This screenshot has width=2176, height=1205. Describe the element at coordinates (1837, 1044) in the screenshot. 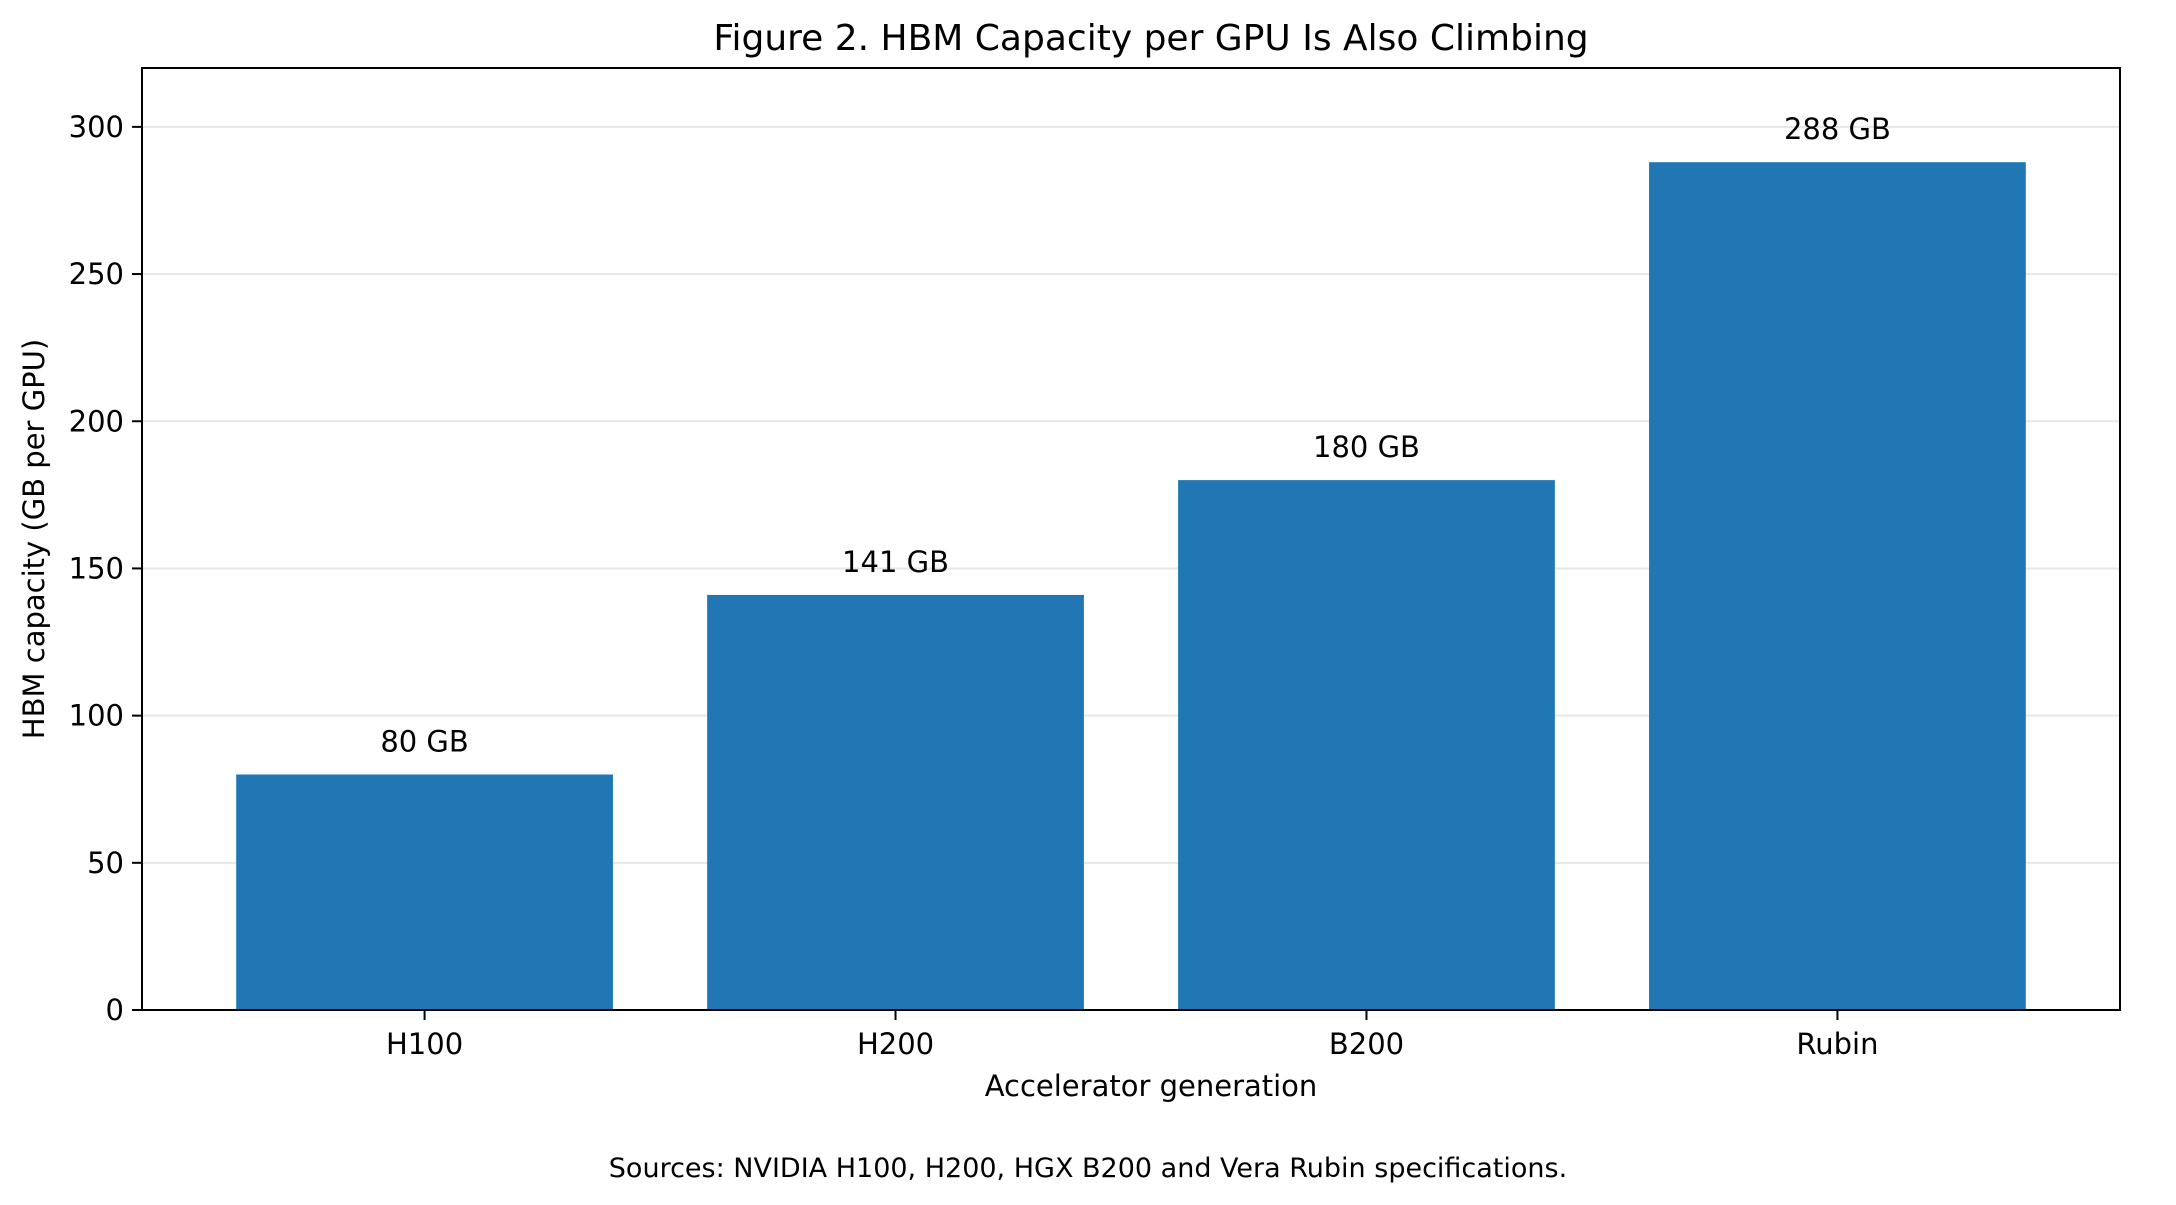

I see `x-tick-label: Rubin` at that location.